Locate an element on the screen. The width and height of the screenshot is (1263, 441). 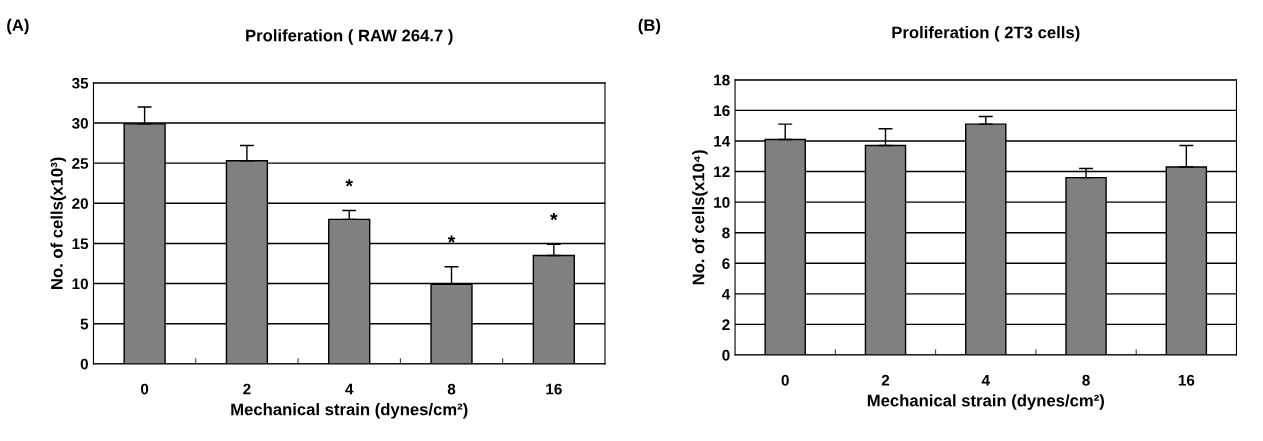
y-tick-label: 6 is located at coordinates (726, 263).